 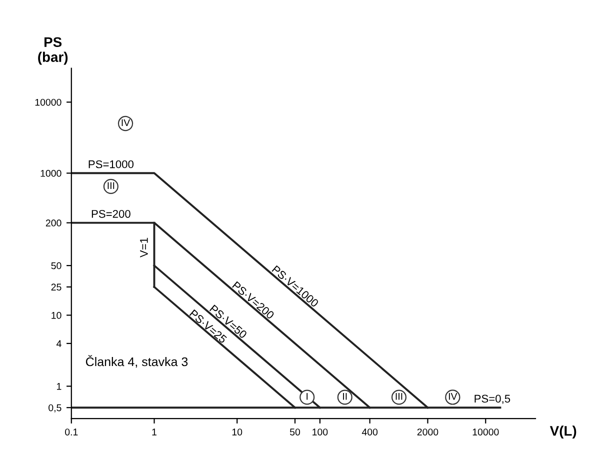 What do you see at coordinates (55, 408) in the screenshot?
I see `y-tick-label: 0,5` at bounding box center [55, 408].